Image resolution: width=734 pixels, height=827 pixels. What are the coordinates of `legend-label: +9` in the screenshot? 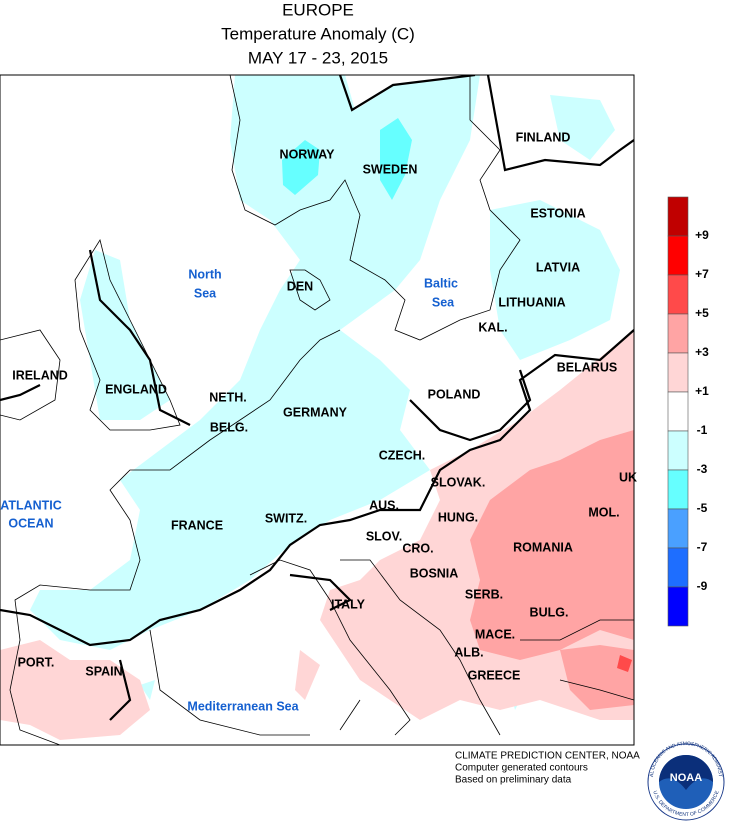 It's located at (702, 235).